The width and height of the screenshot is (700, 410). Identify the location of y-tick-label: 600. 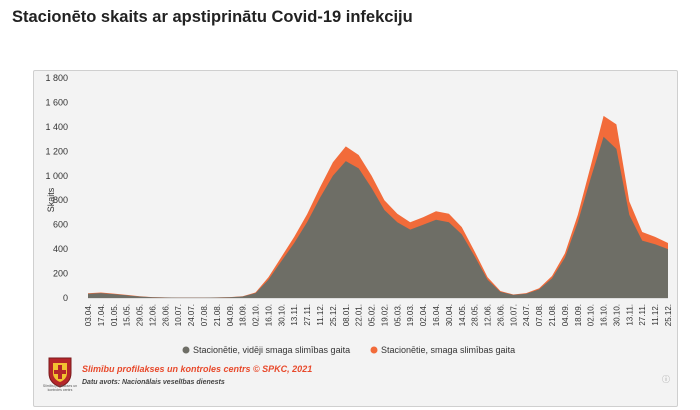
(60, 225).